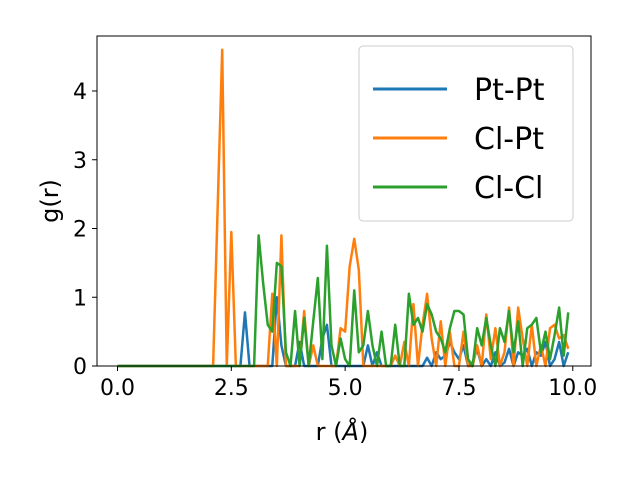 This screenshot has width=640, height=480. Describe the element at coordinates (329, 432) in the screenshot. I see `x-axis-label-main: r (` at that location.